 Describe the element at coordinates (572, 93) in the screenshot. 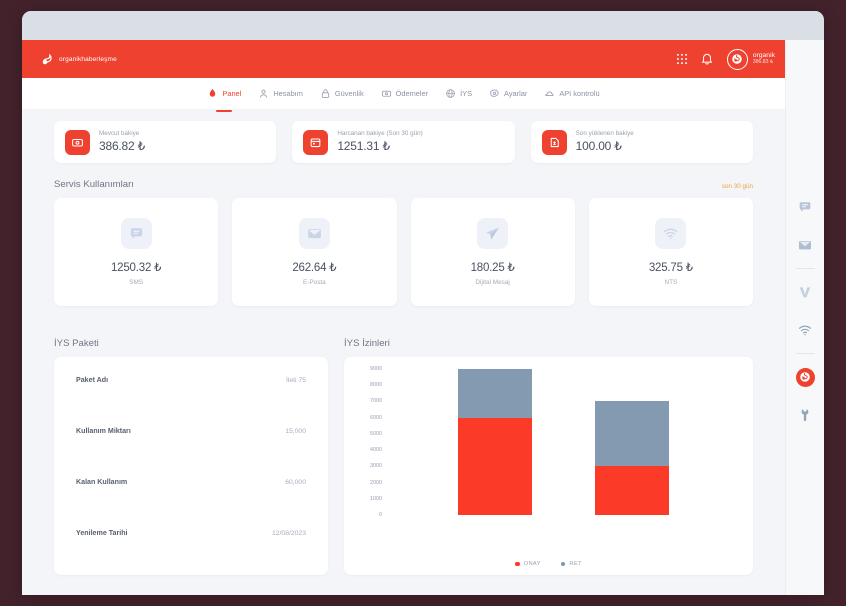

I see `nav-item-api-kontrolu: API kontrolü` at that location.